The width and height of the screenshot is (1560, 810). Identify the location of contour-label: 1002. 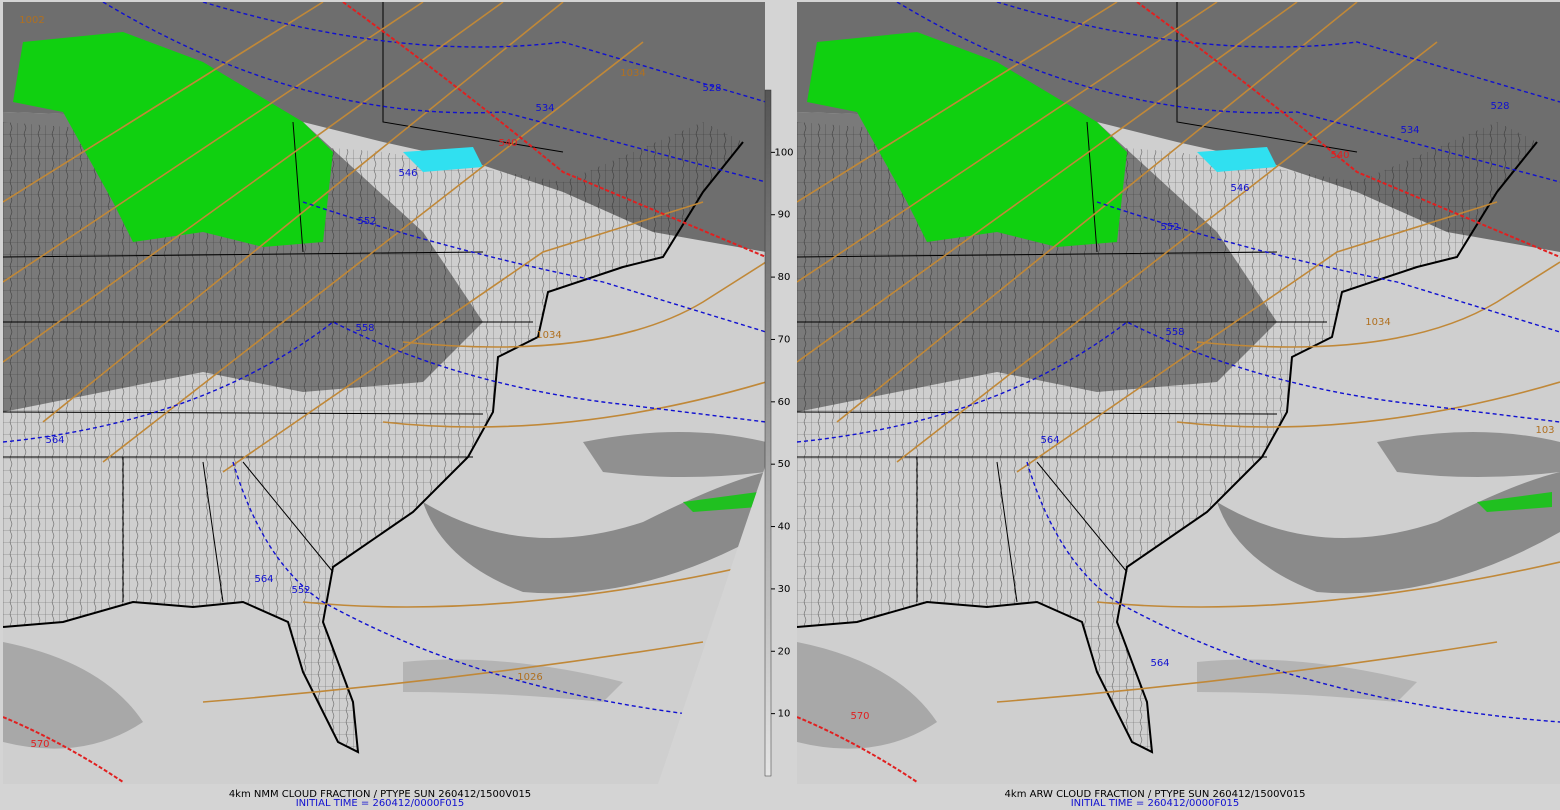
(31, 20).